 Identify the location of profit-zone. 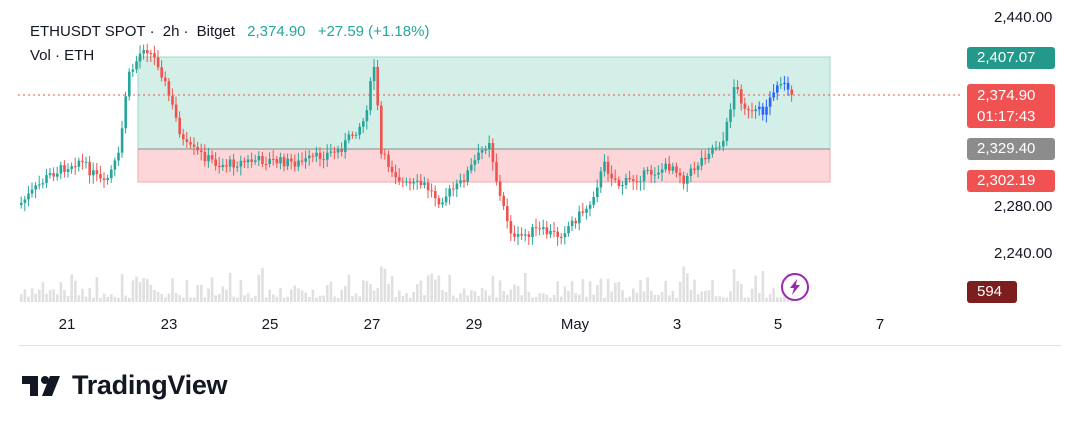
(484, 103).